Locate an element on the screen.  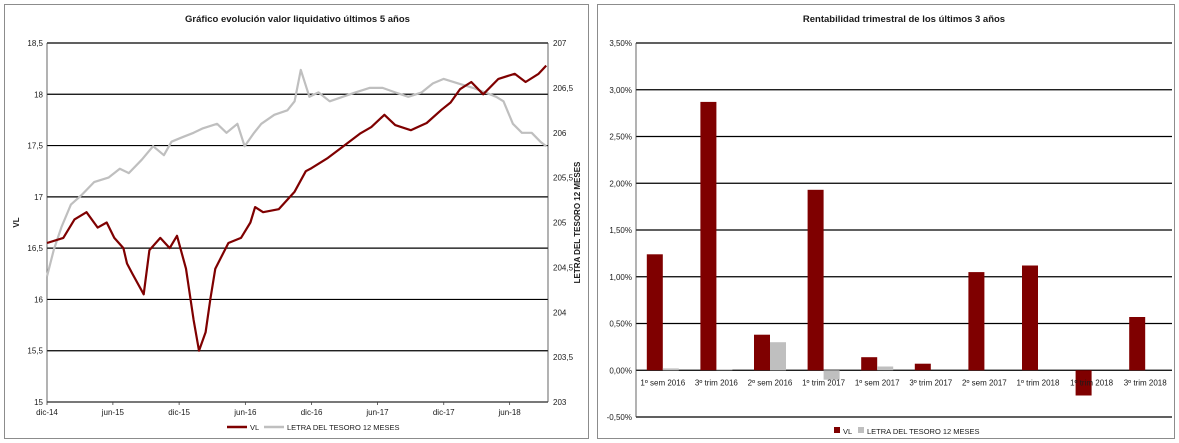
y-axis-label: VL is located at coordinates (16, 222).